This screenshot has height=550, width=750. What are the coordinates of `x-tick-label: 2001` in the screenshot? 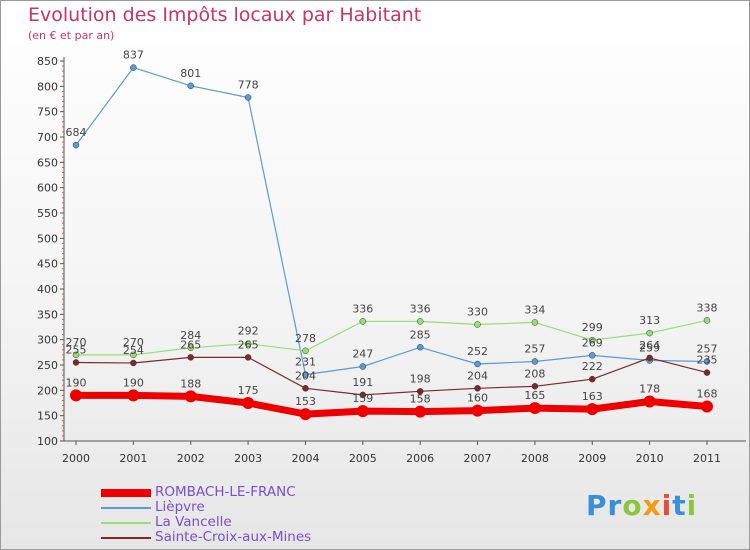 It's located at (133, 458).